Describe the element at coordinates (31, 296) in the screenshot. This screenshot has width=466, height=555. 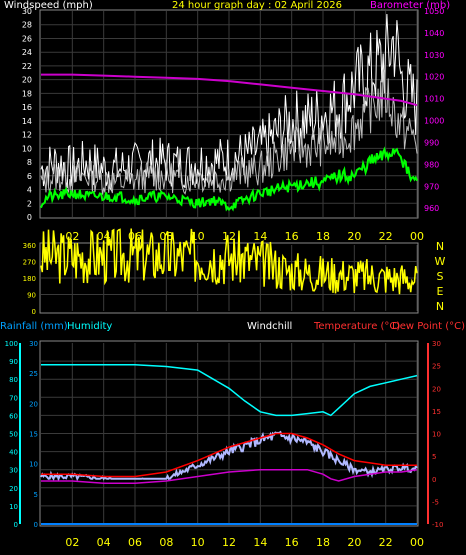
I see `direction-tick-label: 90` at that location.